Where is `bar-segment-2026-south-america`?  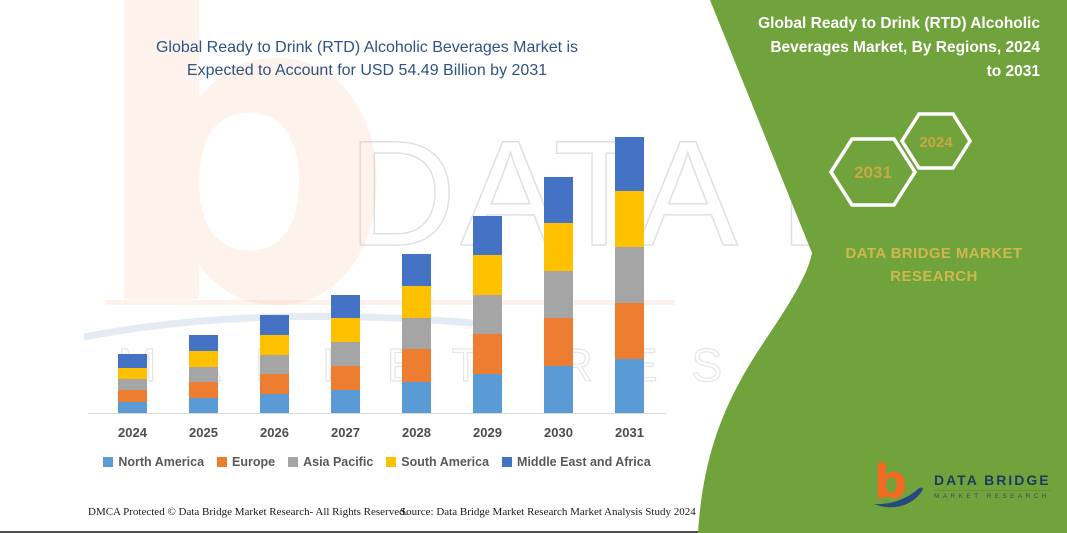
bar-segment-2026-south-america is located at coordinates (274, 345).